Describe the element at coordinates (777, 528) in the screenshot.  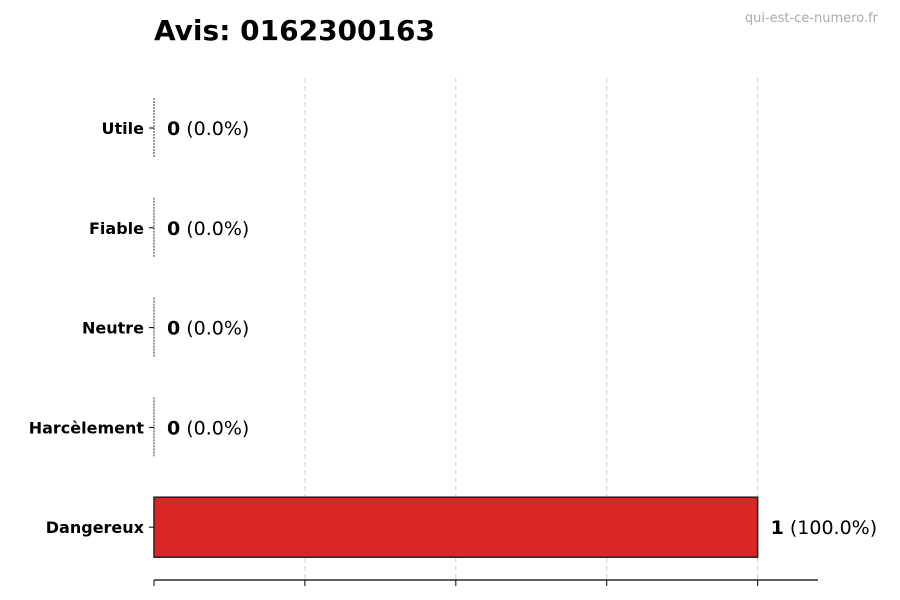
I see `value-count: 1` at that location.